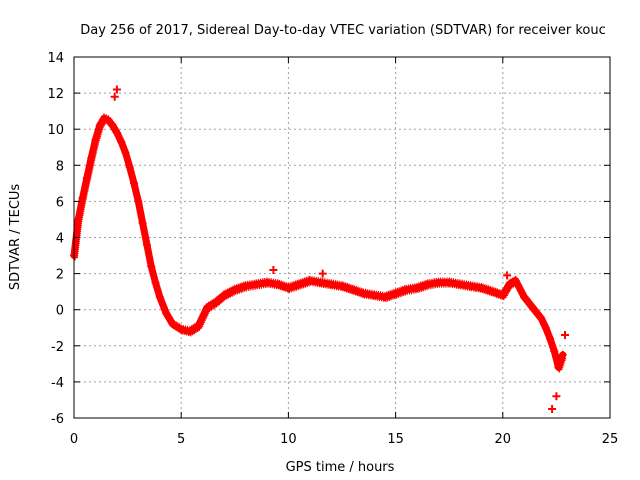  I want to click on x-tick-label: 15, so click(395, 439).